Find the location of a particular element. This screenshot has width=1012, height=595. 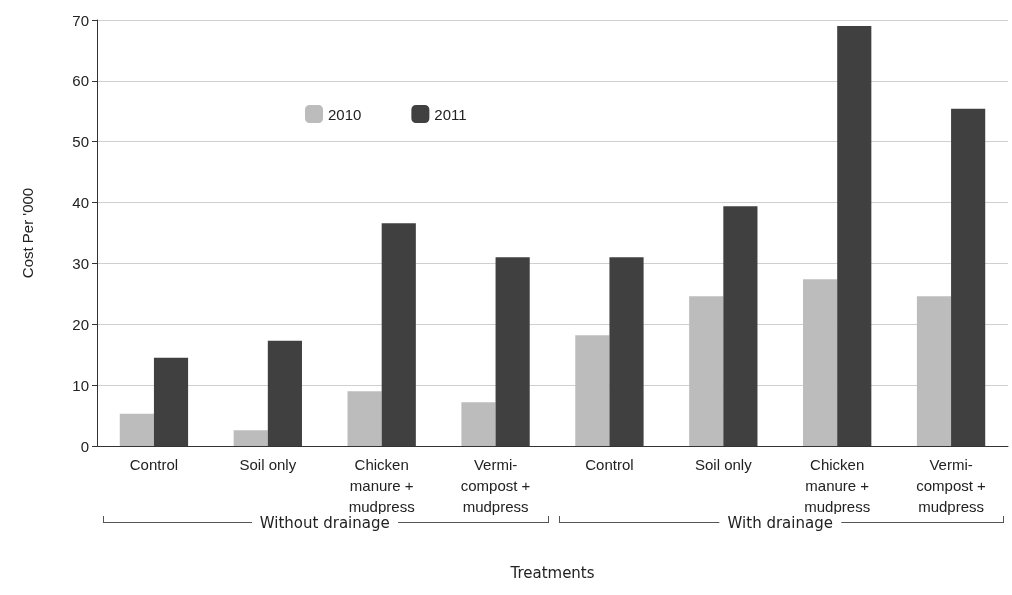

y-tick-label: 10 is located at coordinates (80, 385).